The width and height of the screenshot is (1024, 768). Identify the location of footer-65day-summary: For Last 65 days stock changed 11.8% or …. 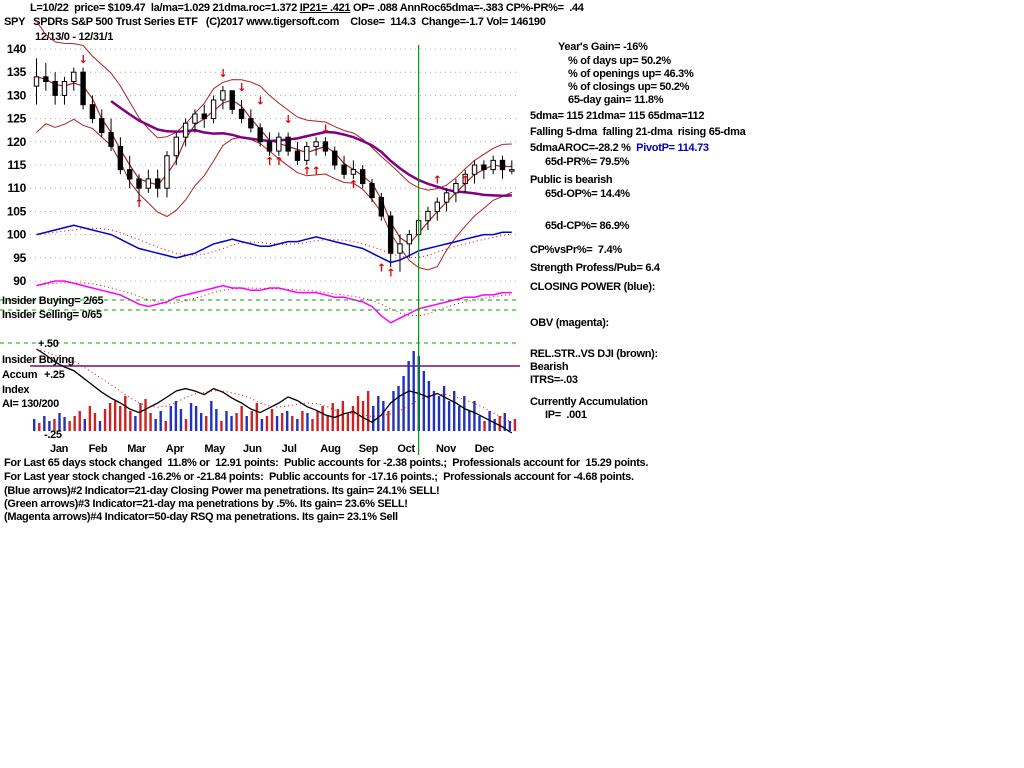
(326, 463).